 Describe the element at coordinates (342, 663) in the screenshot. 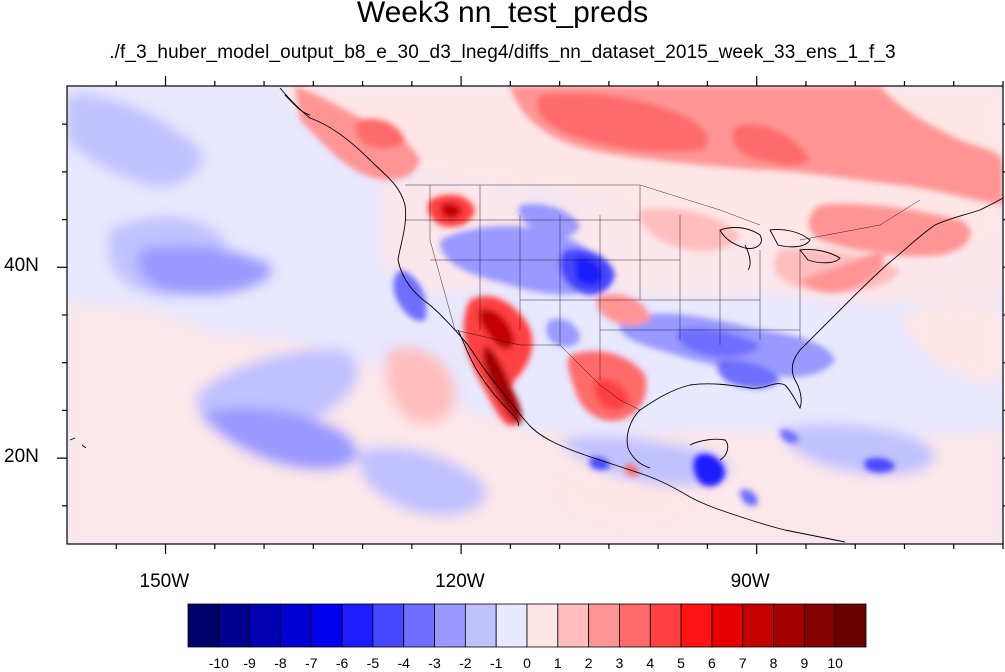

I see `colorbar-label: -6` at that location.